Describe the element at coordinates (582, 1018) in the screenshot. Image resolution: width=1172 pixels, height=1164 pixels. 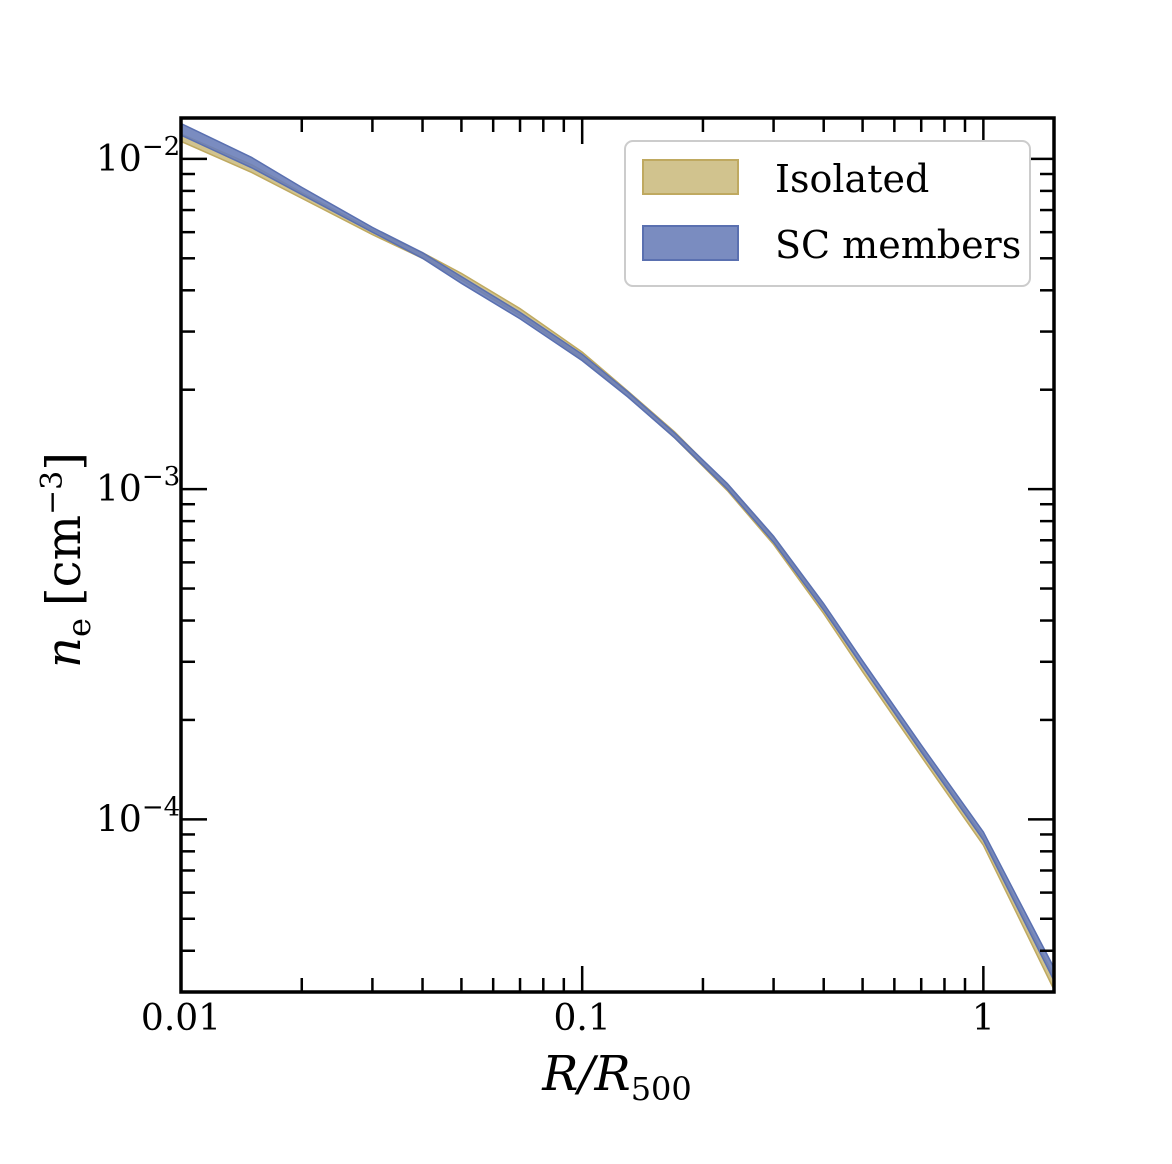
I see `x-tick-label: 0.1` at that location.